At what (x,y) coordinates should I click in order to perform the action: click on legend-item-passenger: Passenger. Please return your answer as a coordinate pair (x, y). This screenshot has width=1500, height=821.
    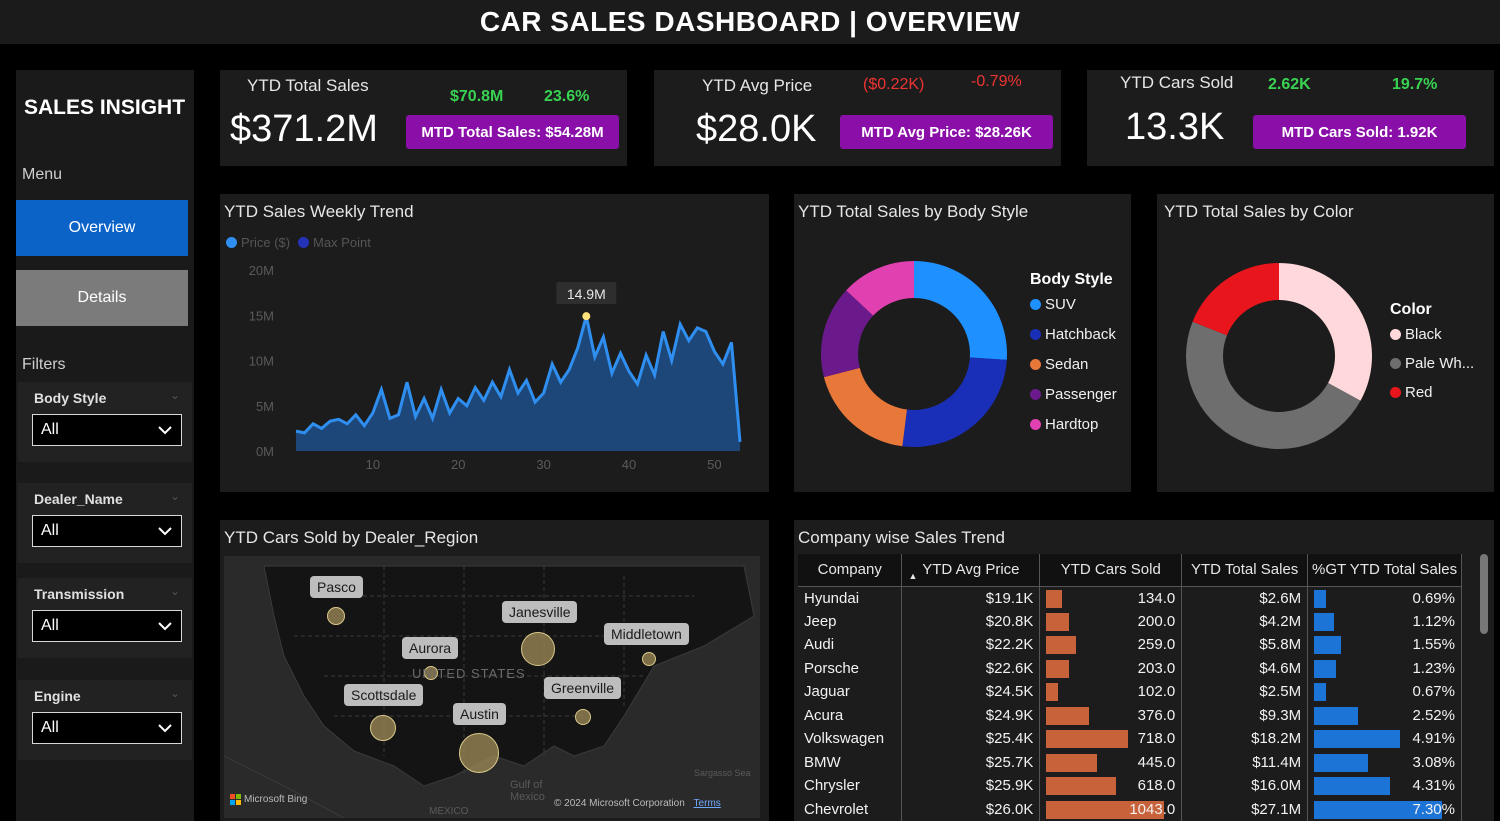
    Looking at the image, I should click on (1073, 394).